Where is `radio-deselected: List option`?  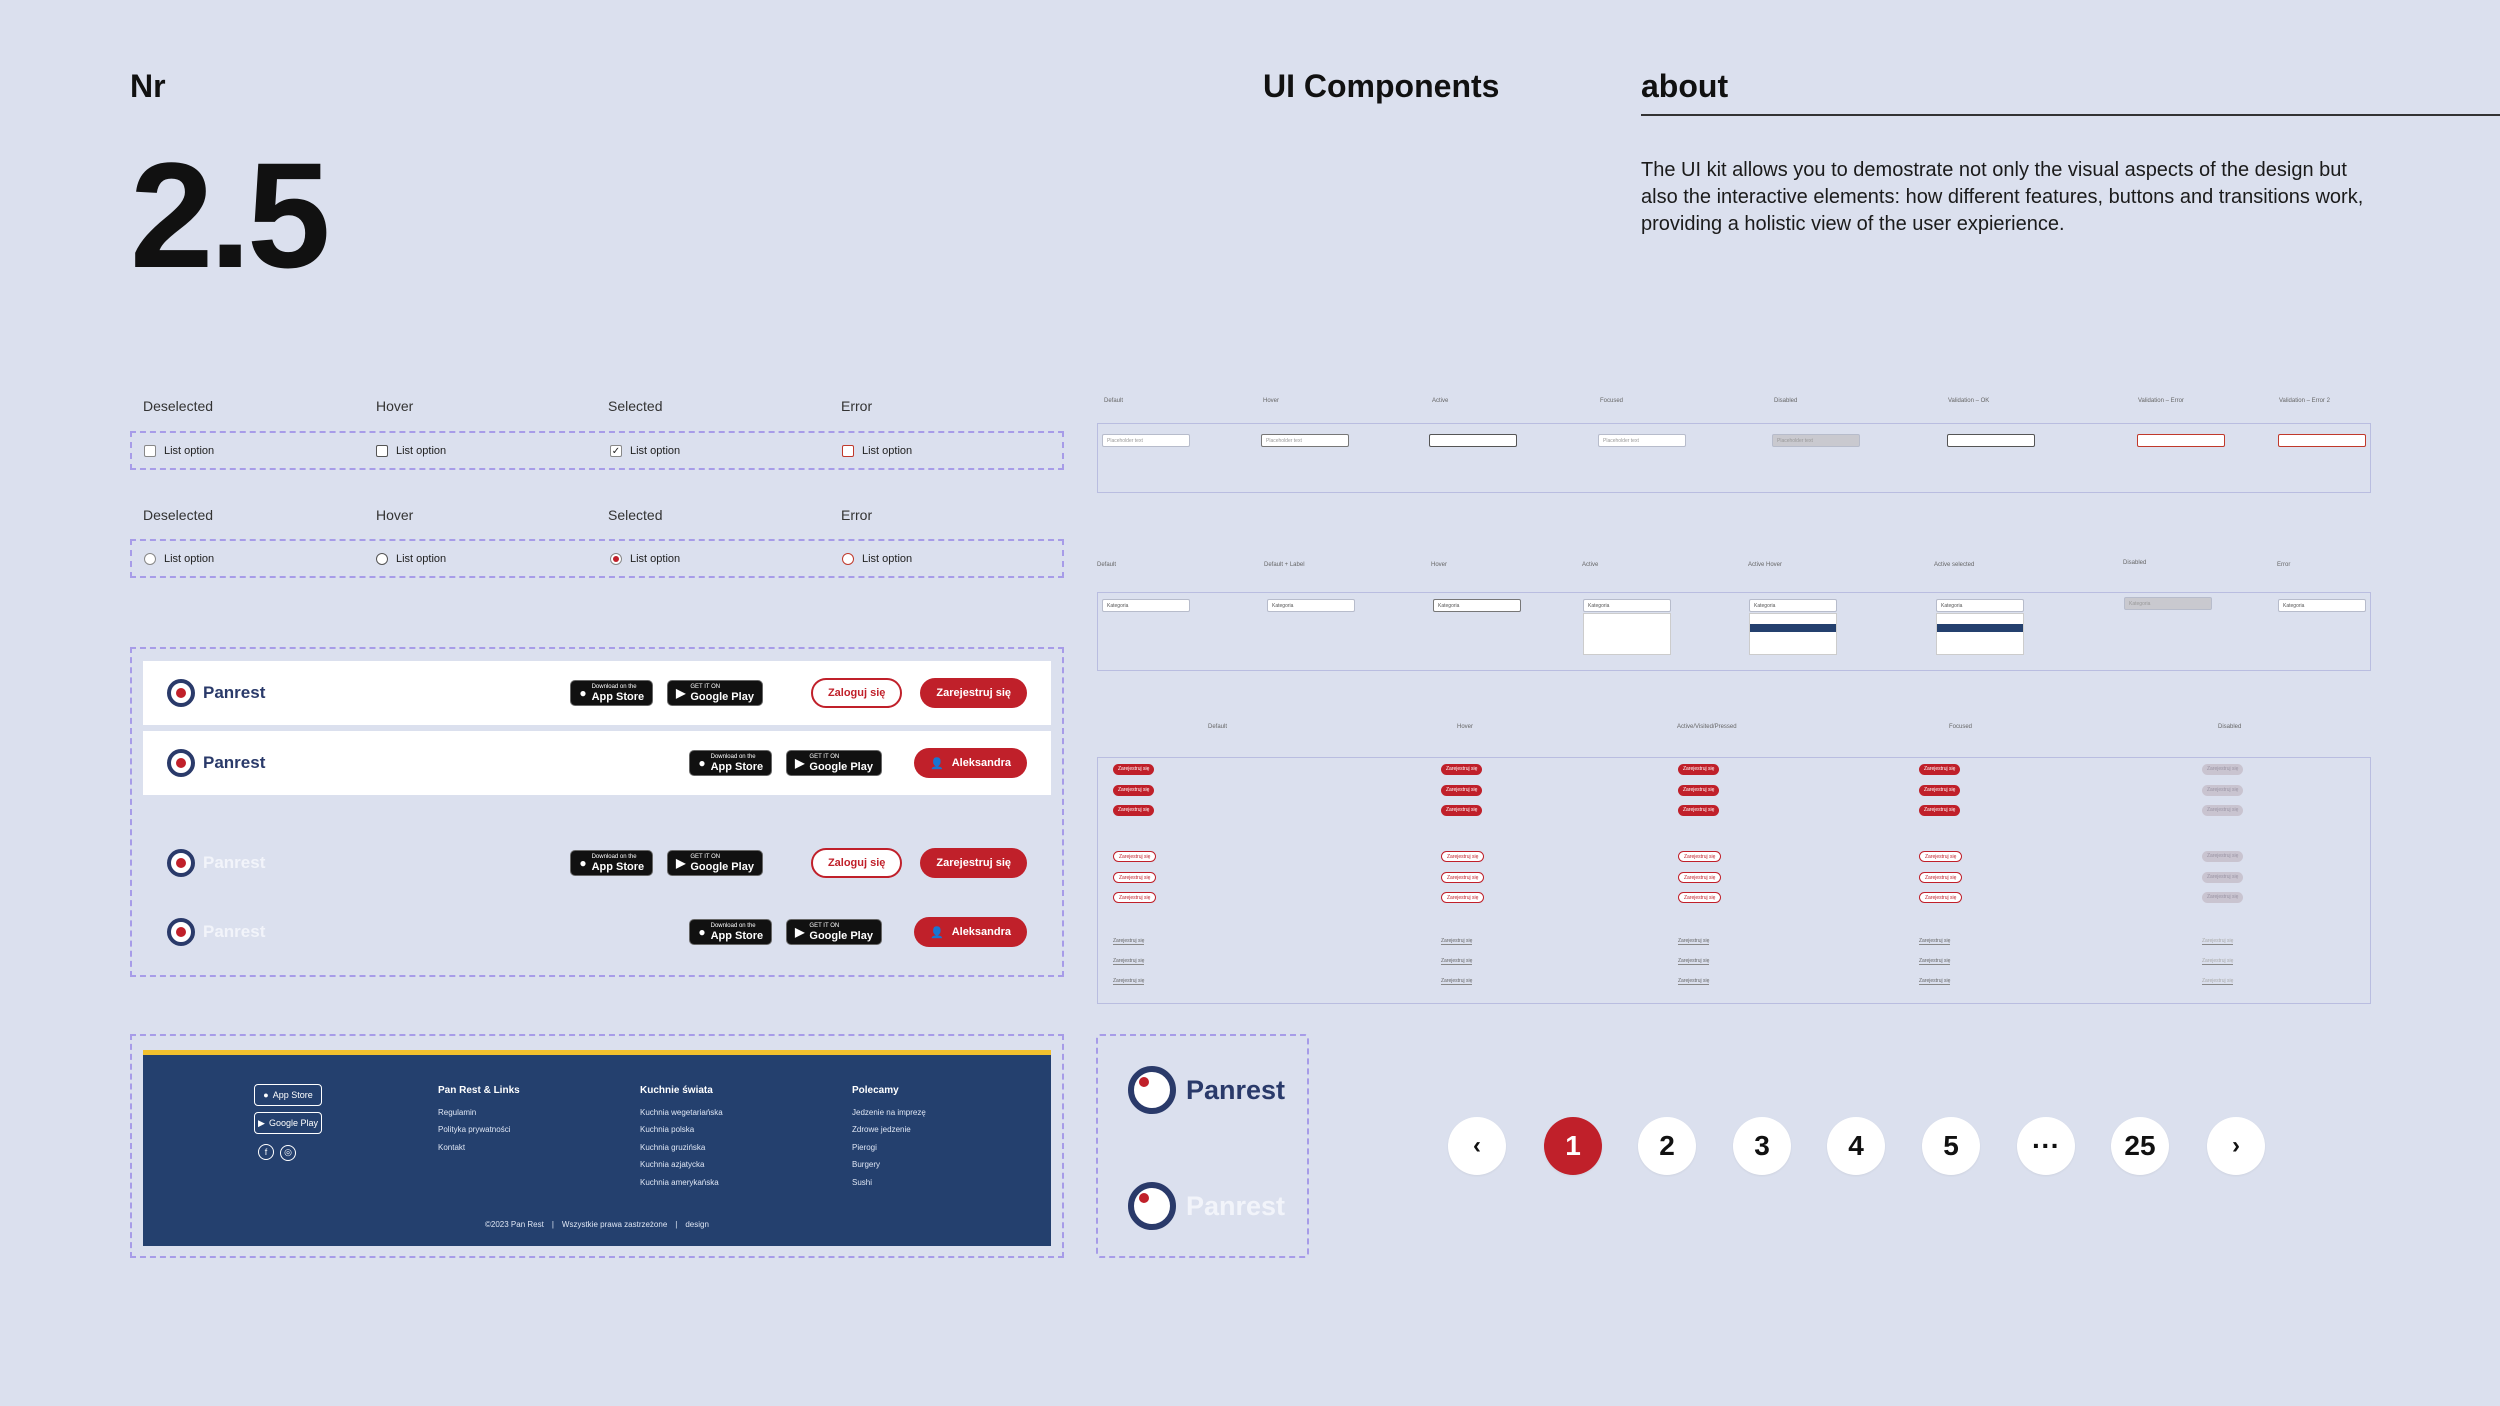
radio-deselected: List option is located at coordinates (179, 559).